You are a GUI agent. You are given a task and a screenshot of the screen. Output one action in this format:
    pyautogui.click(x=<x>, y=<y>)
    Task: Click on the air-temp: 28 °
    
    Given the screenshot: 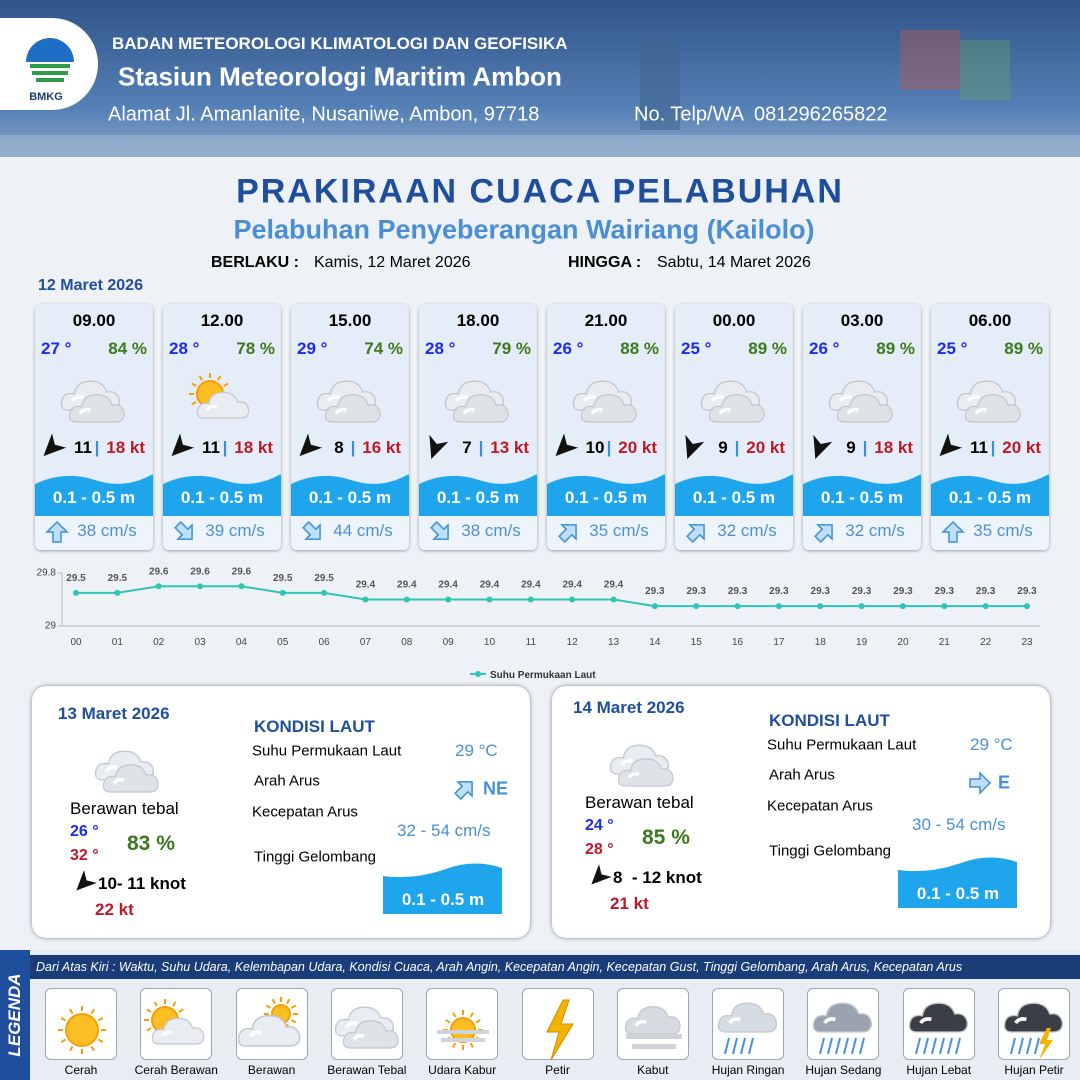 What is the action you would take?
    pyautogui.click(x=440, y=348)
    